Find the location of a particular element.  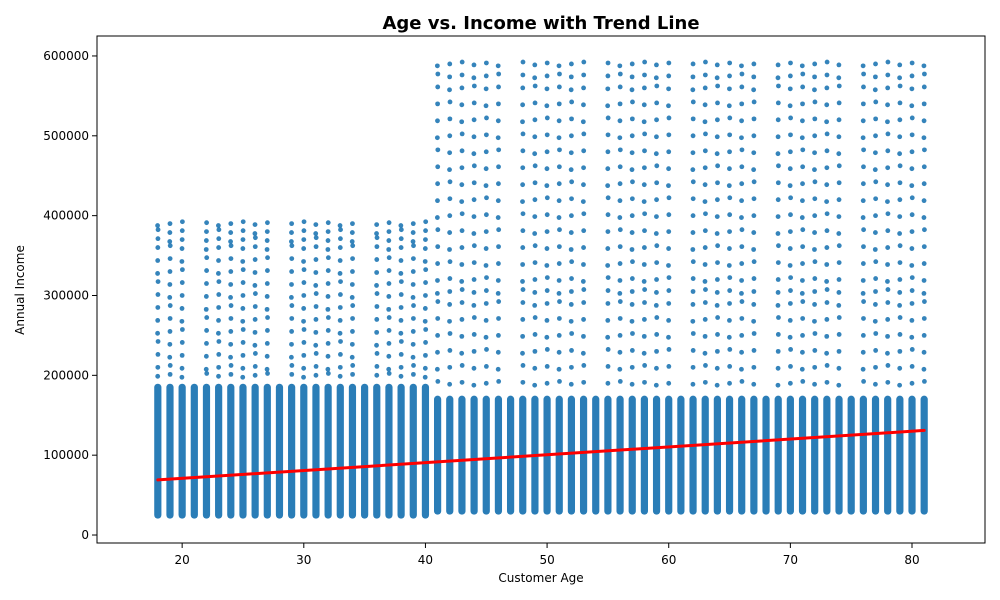

y-tick-label: 500000 is located at coordinates (66, 136).